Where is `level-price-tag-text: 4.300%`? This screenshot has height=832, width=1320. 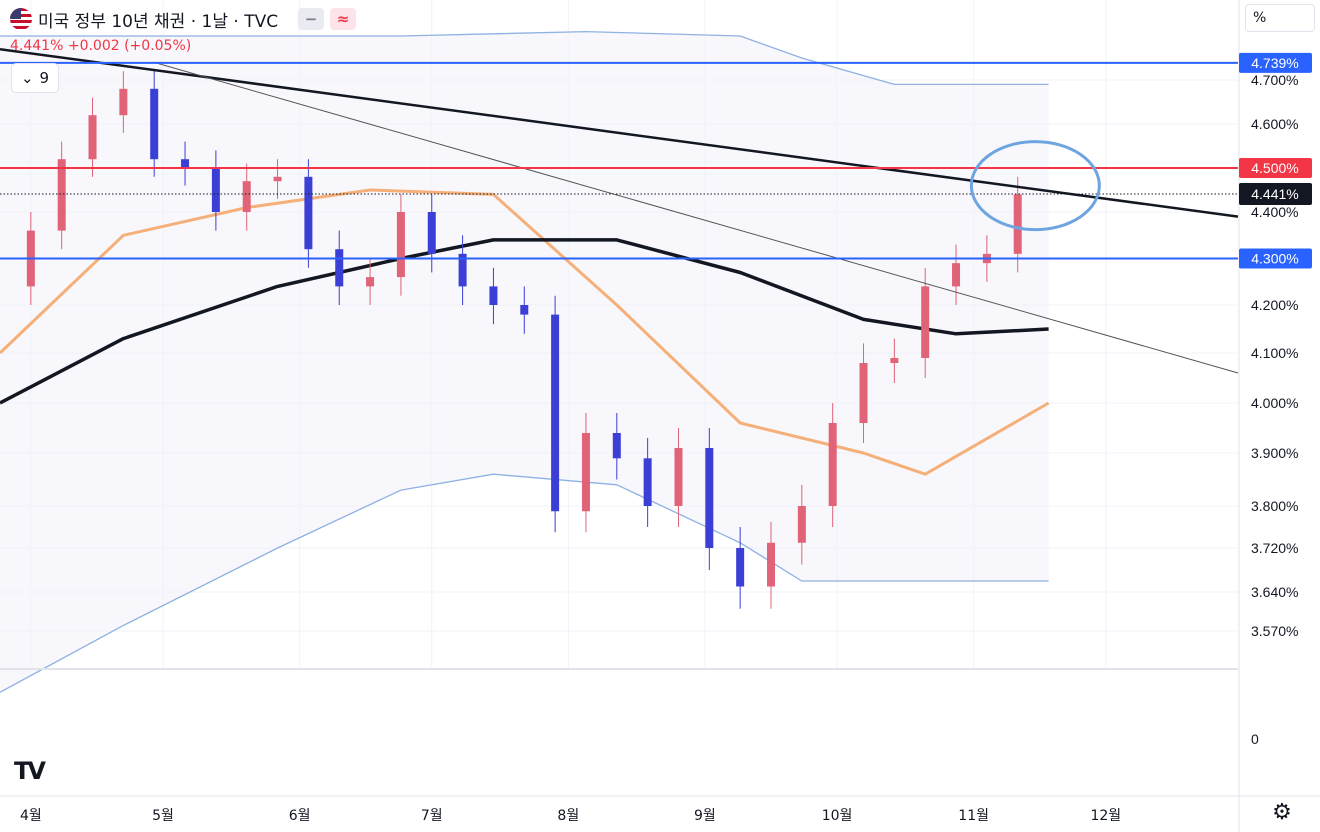
level-price-tag-text: 4.300% is located at coordinates (1274, 259).